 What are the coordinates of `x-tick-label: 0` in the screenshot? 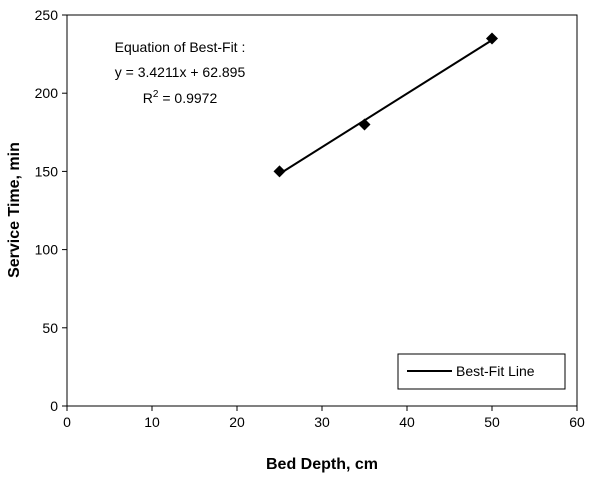 It's located at (67, 422).